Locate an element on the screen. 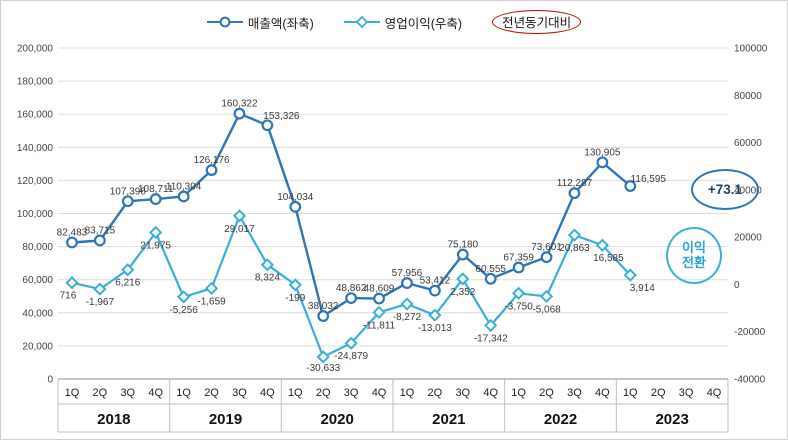 This screenshot has width=788, height=440. right-axis-tick-label: 100000 is located at coordinates (751, 49).